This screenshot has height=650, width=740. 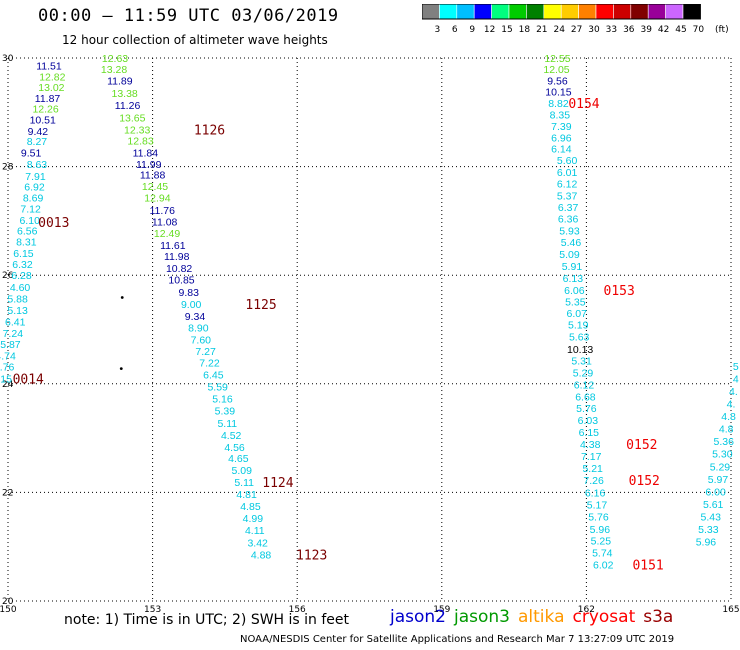 I want to click on wave-height-value: 11.26, so click(x=128, y=106).